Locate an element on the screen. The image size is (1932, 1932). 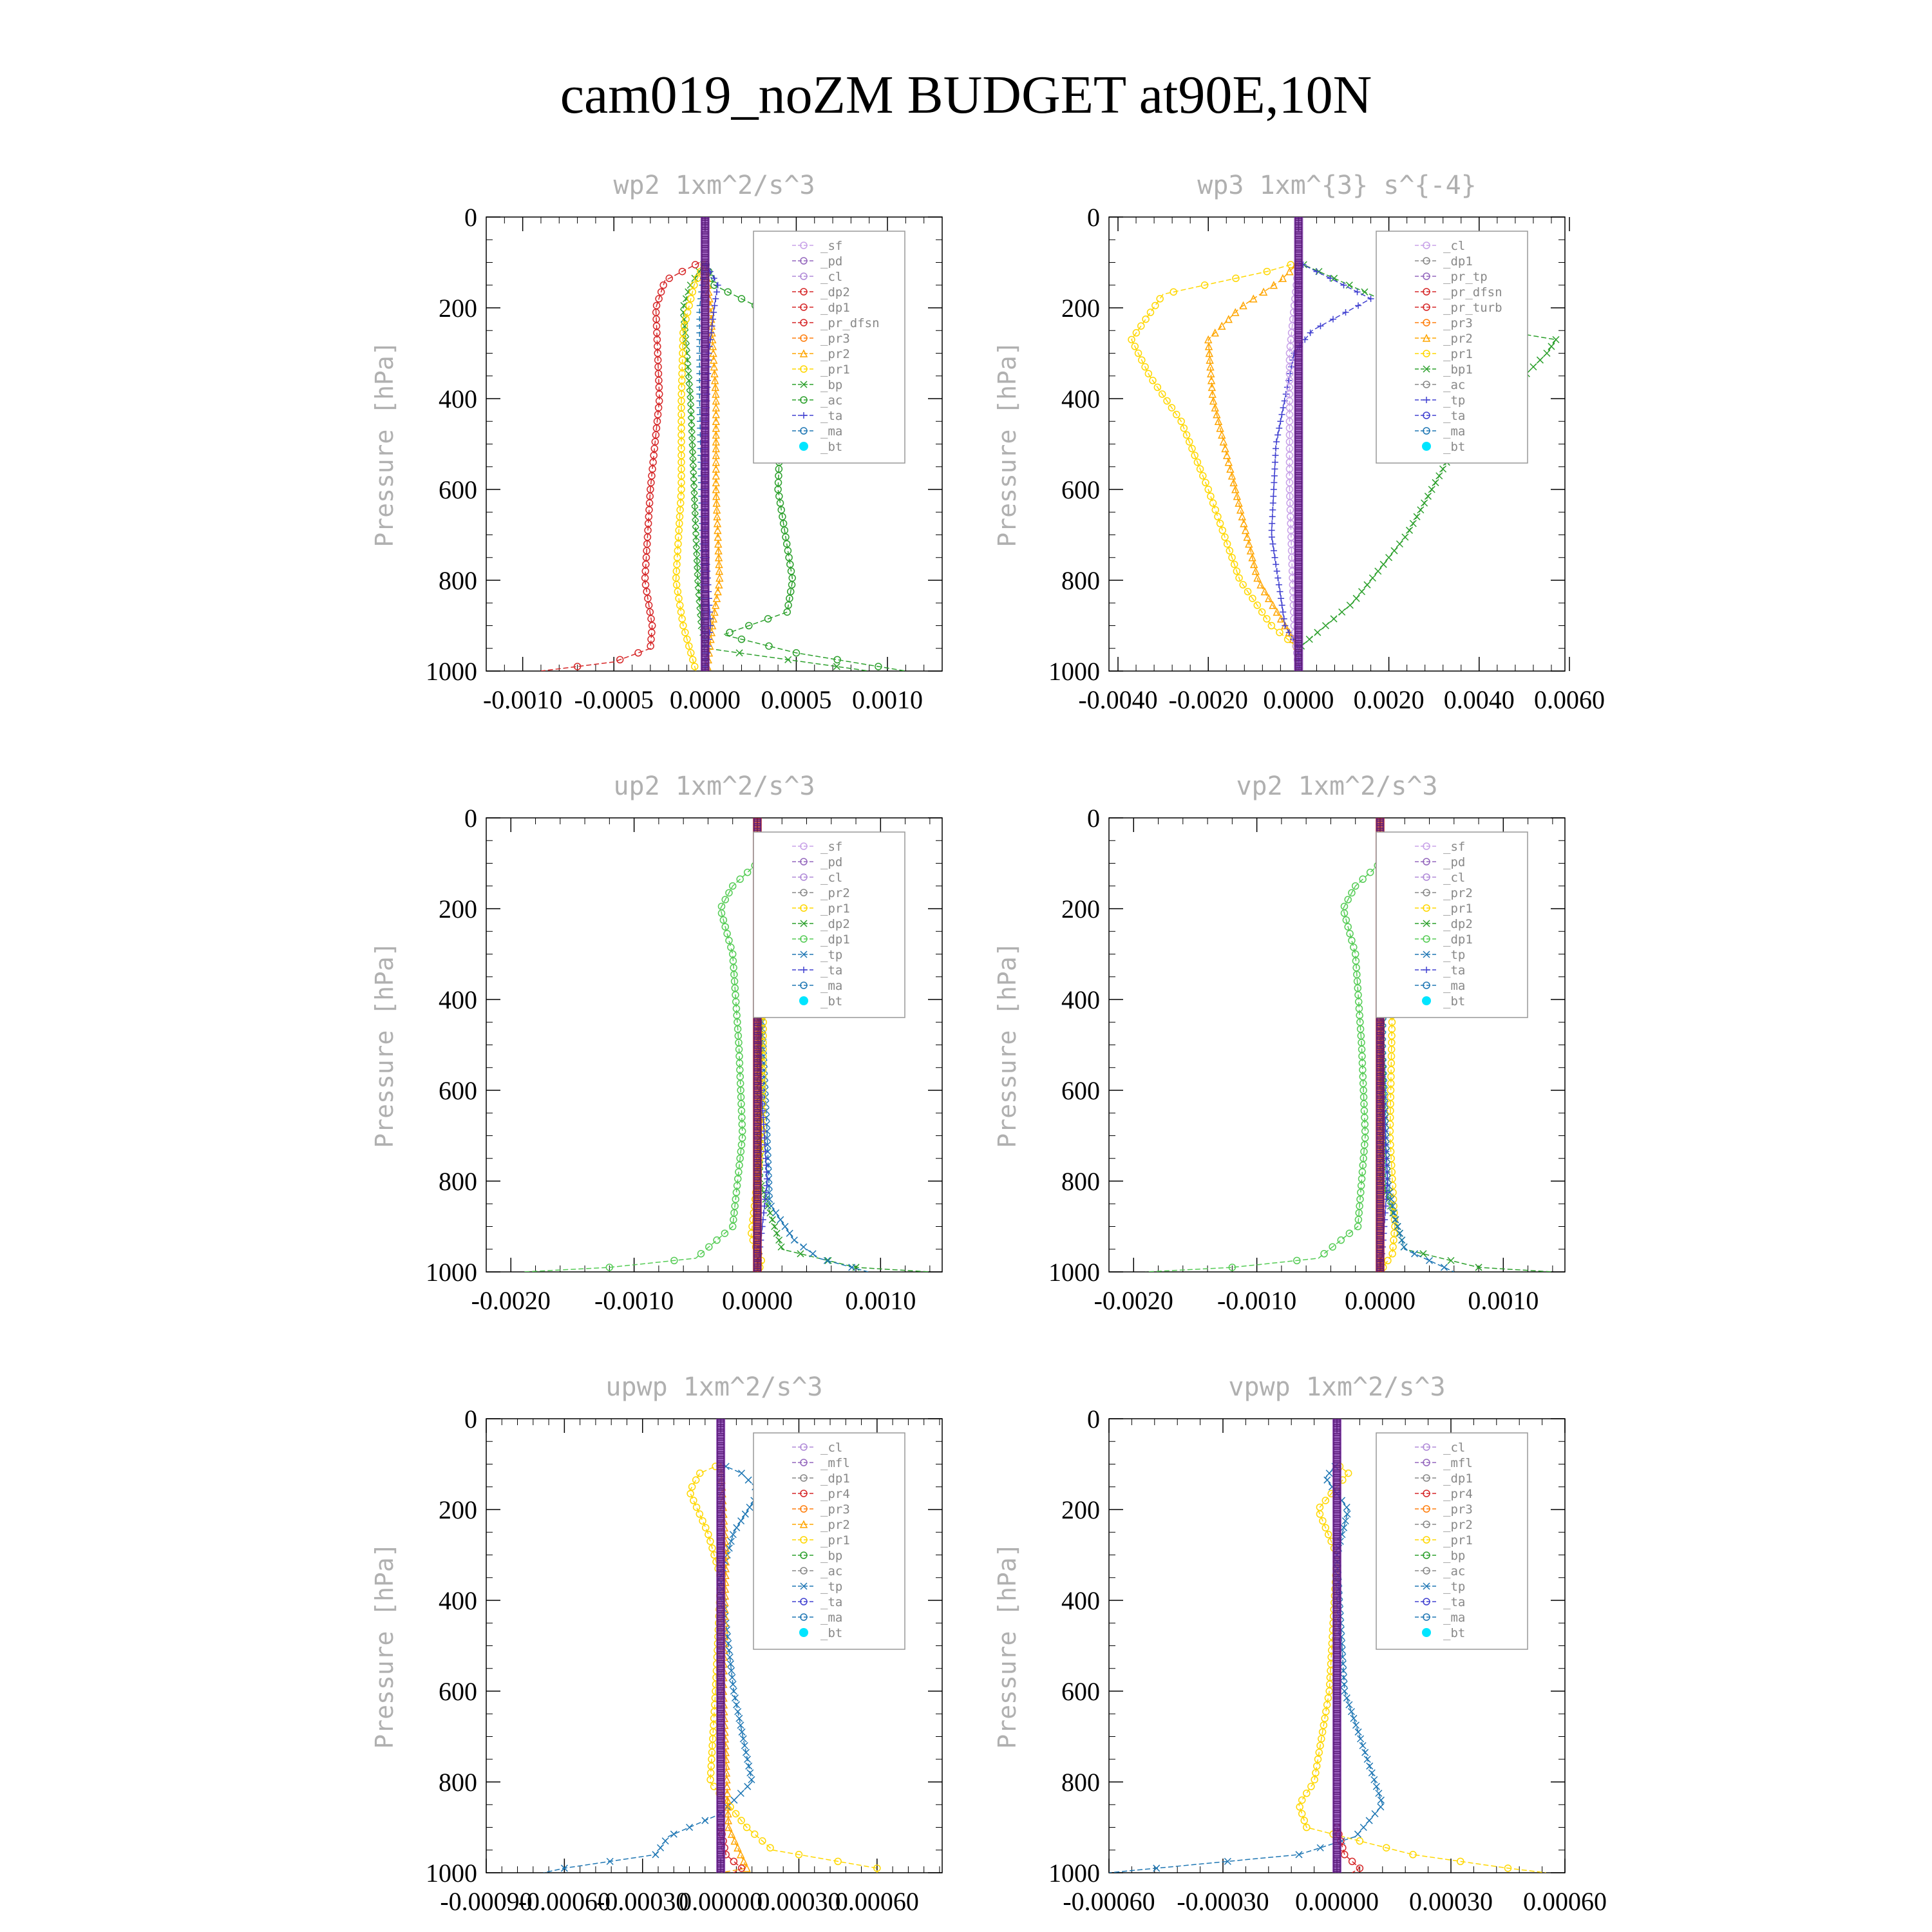
series-line is located at coordinates (652, 1668).